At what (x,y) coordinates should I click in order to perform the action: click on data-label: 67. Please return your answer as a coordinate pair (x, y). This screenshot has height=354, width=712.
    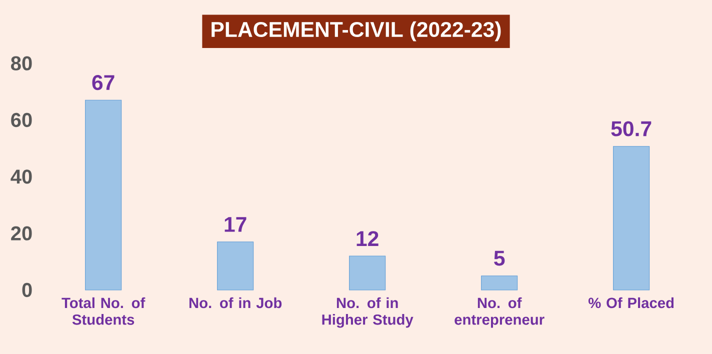
    Looking at the image, I should click on (103, 82).